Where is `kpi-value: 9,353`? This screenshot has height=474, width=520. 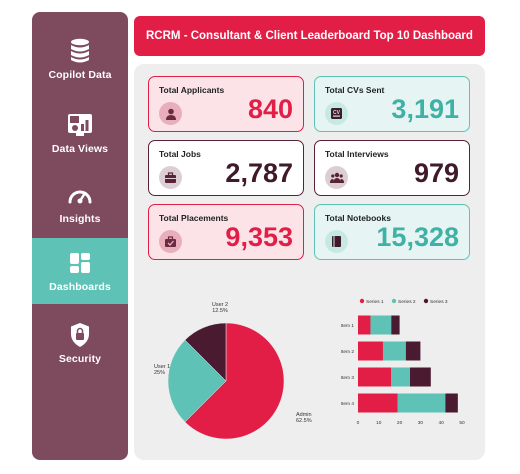 kpi-value: 9,353 is located at coordinates (259, 237).